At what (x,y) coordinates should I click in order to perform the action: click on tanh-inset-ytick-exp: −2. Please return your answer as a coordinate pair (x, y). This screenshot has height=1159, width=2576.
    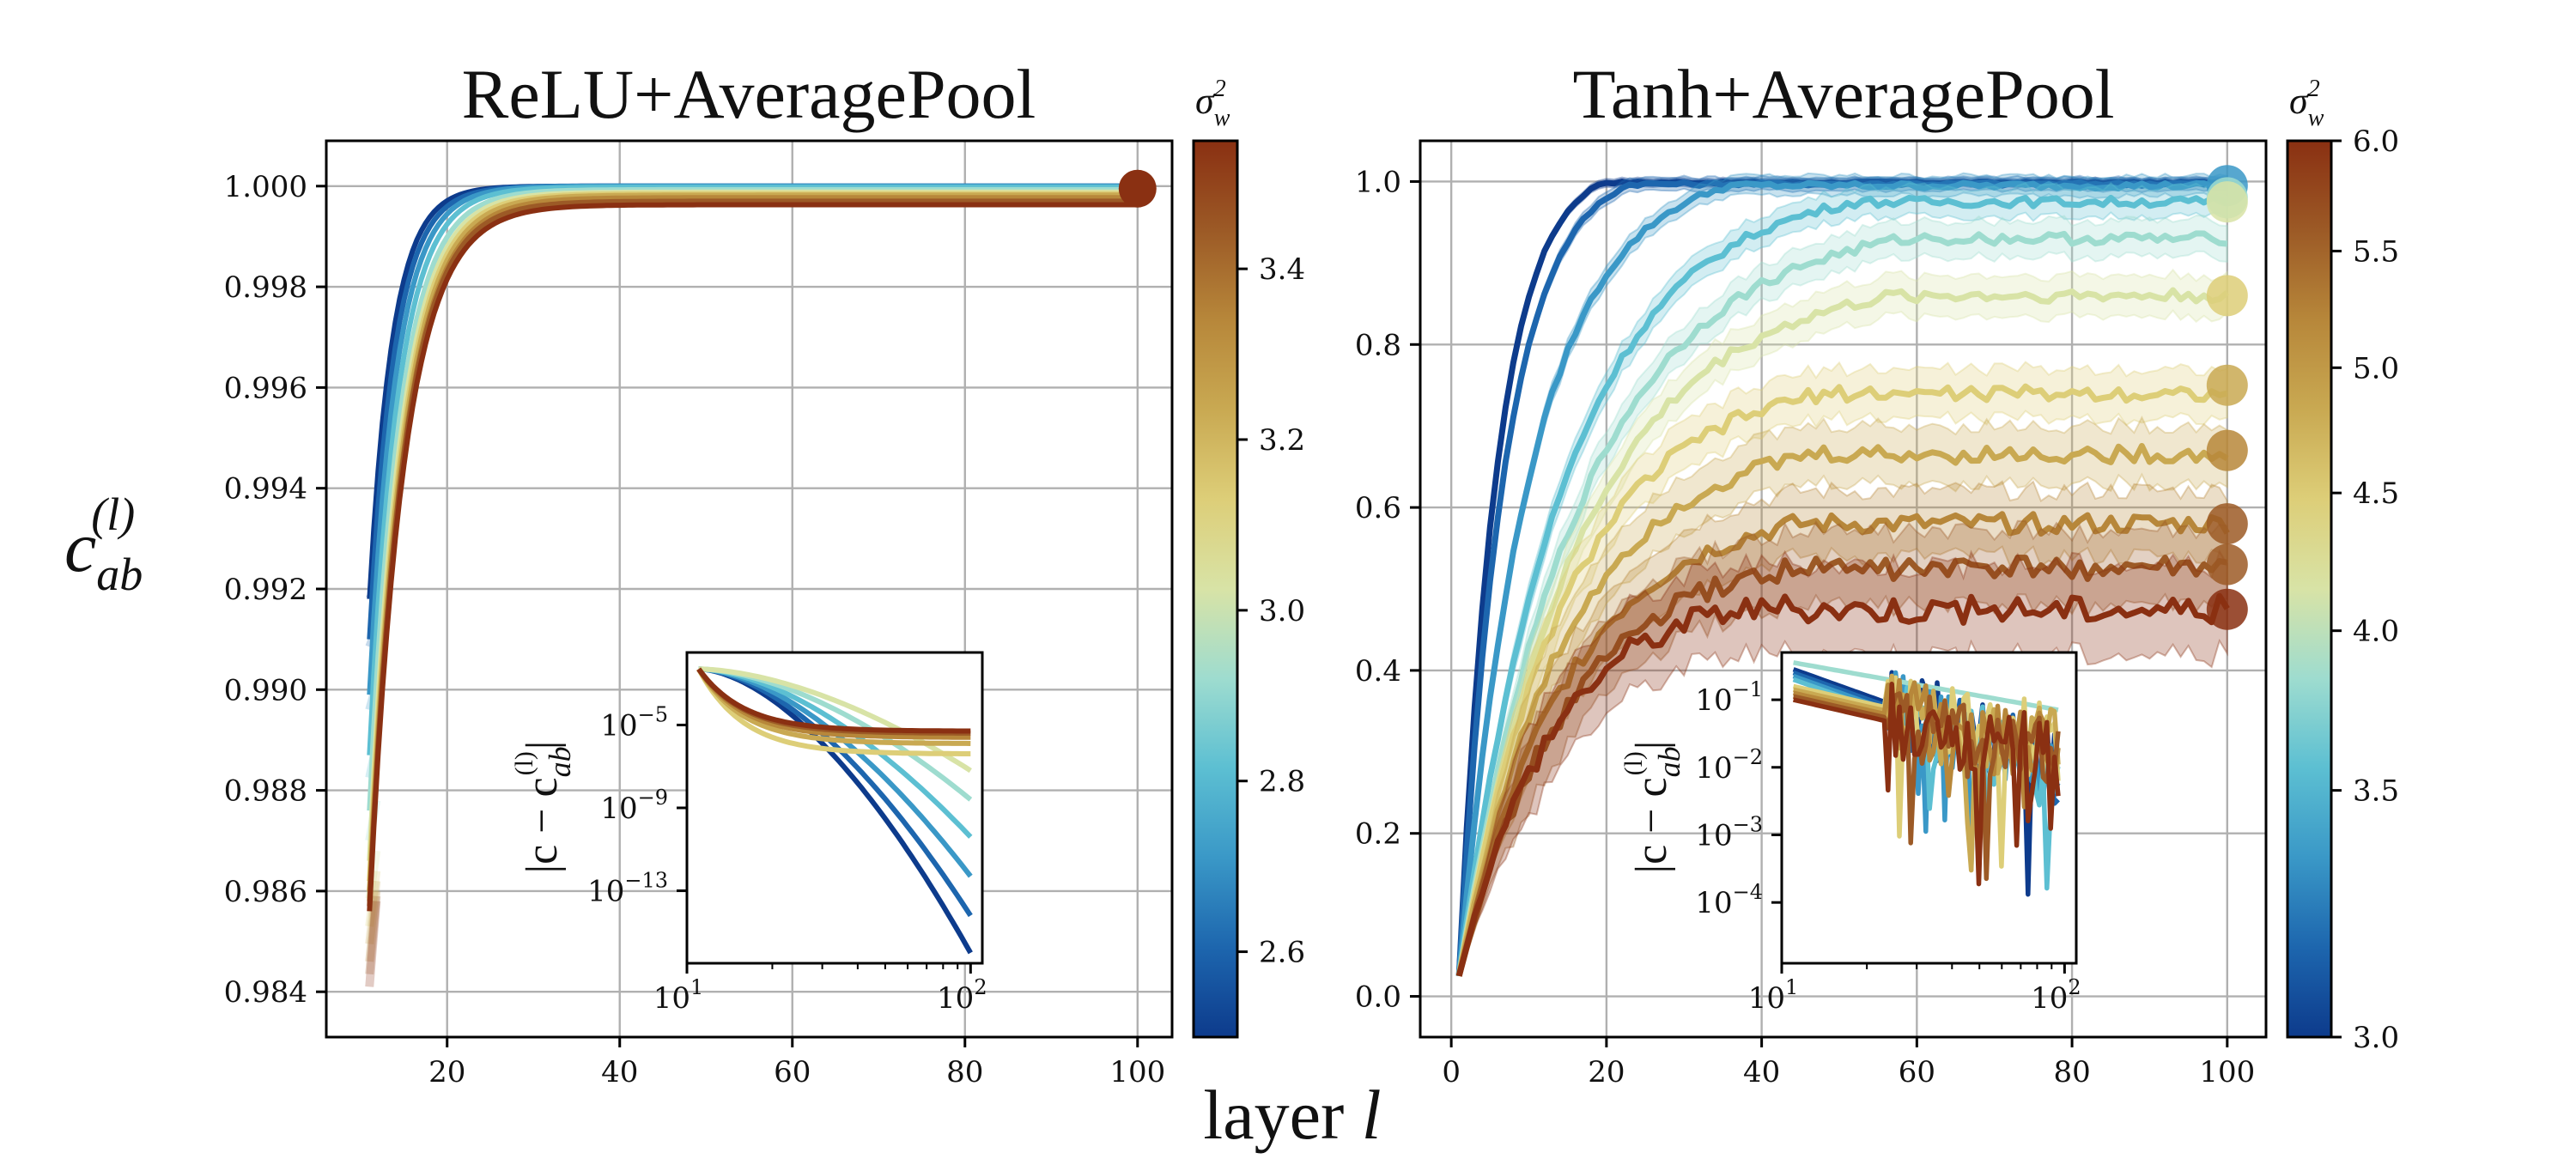
    Looking at the image, I should click on (1748, 757).